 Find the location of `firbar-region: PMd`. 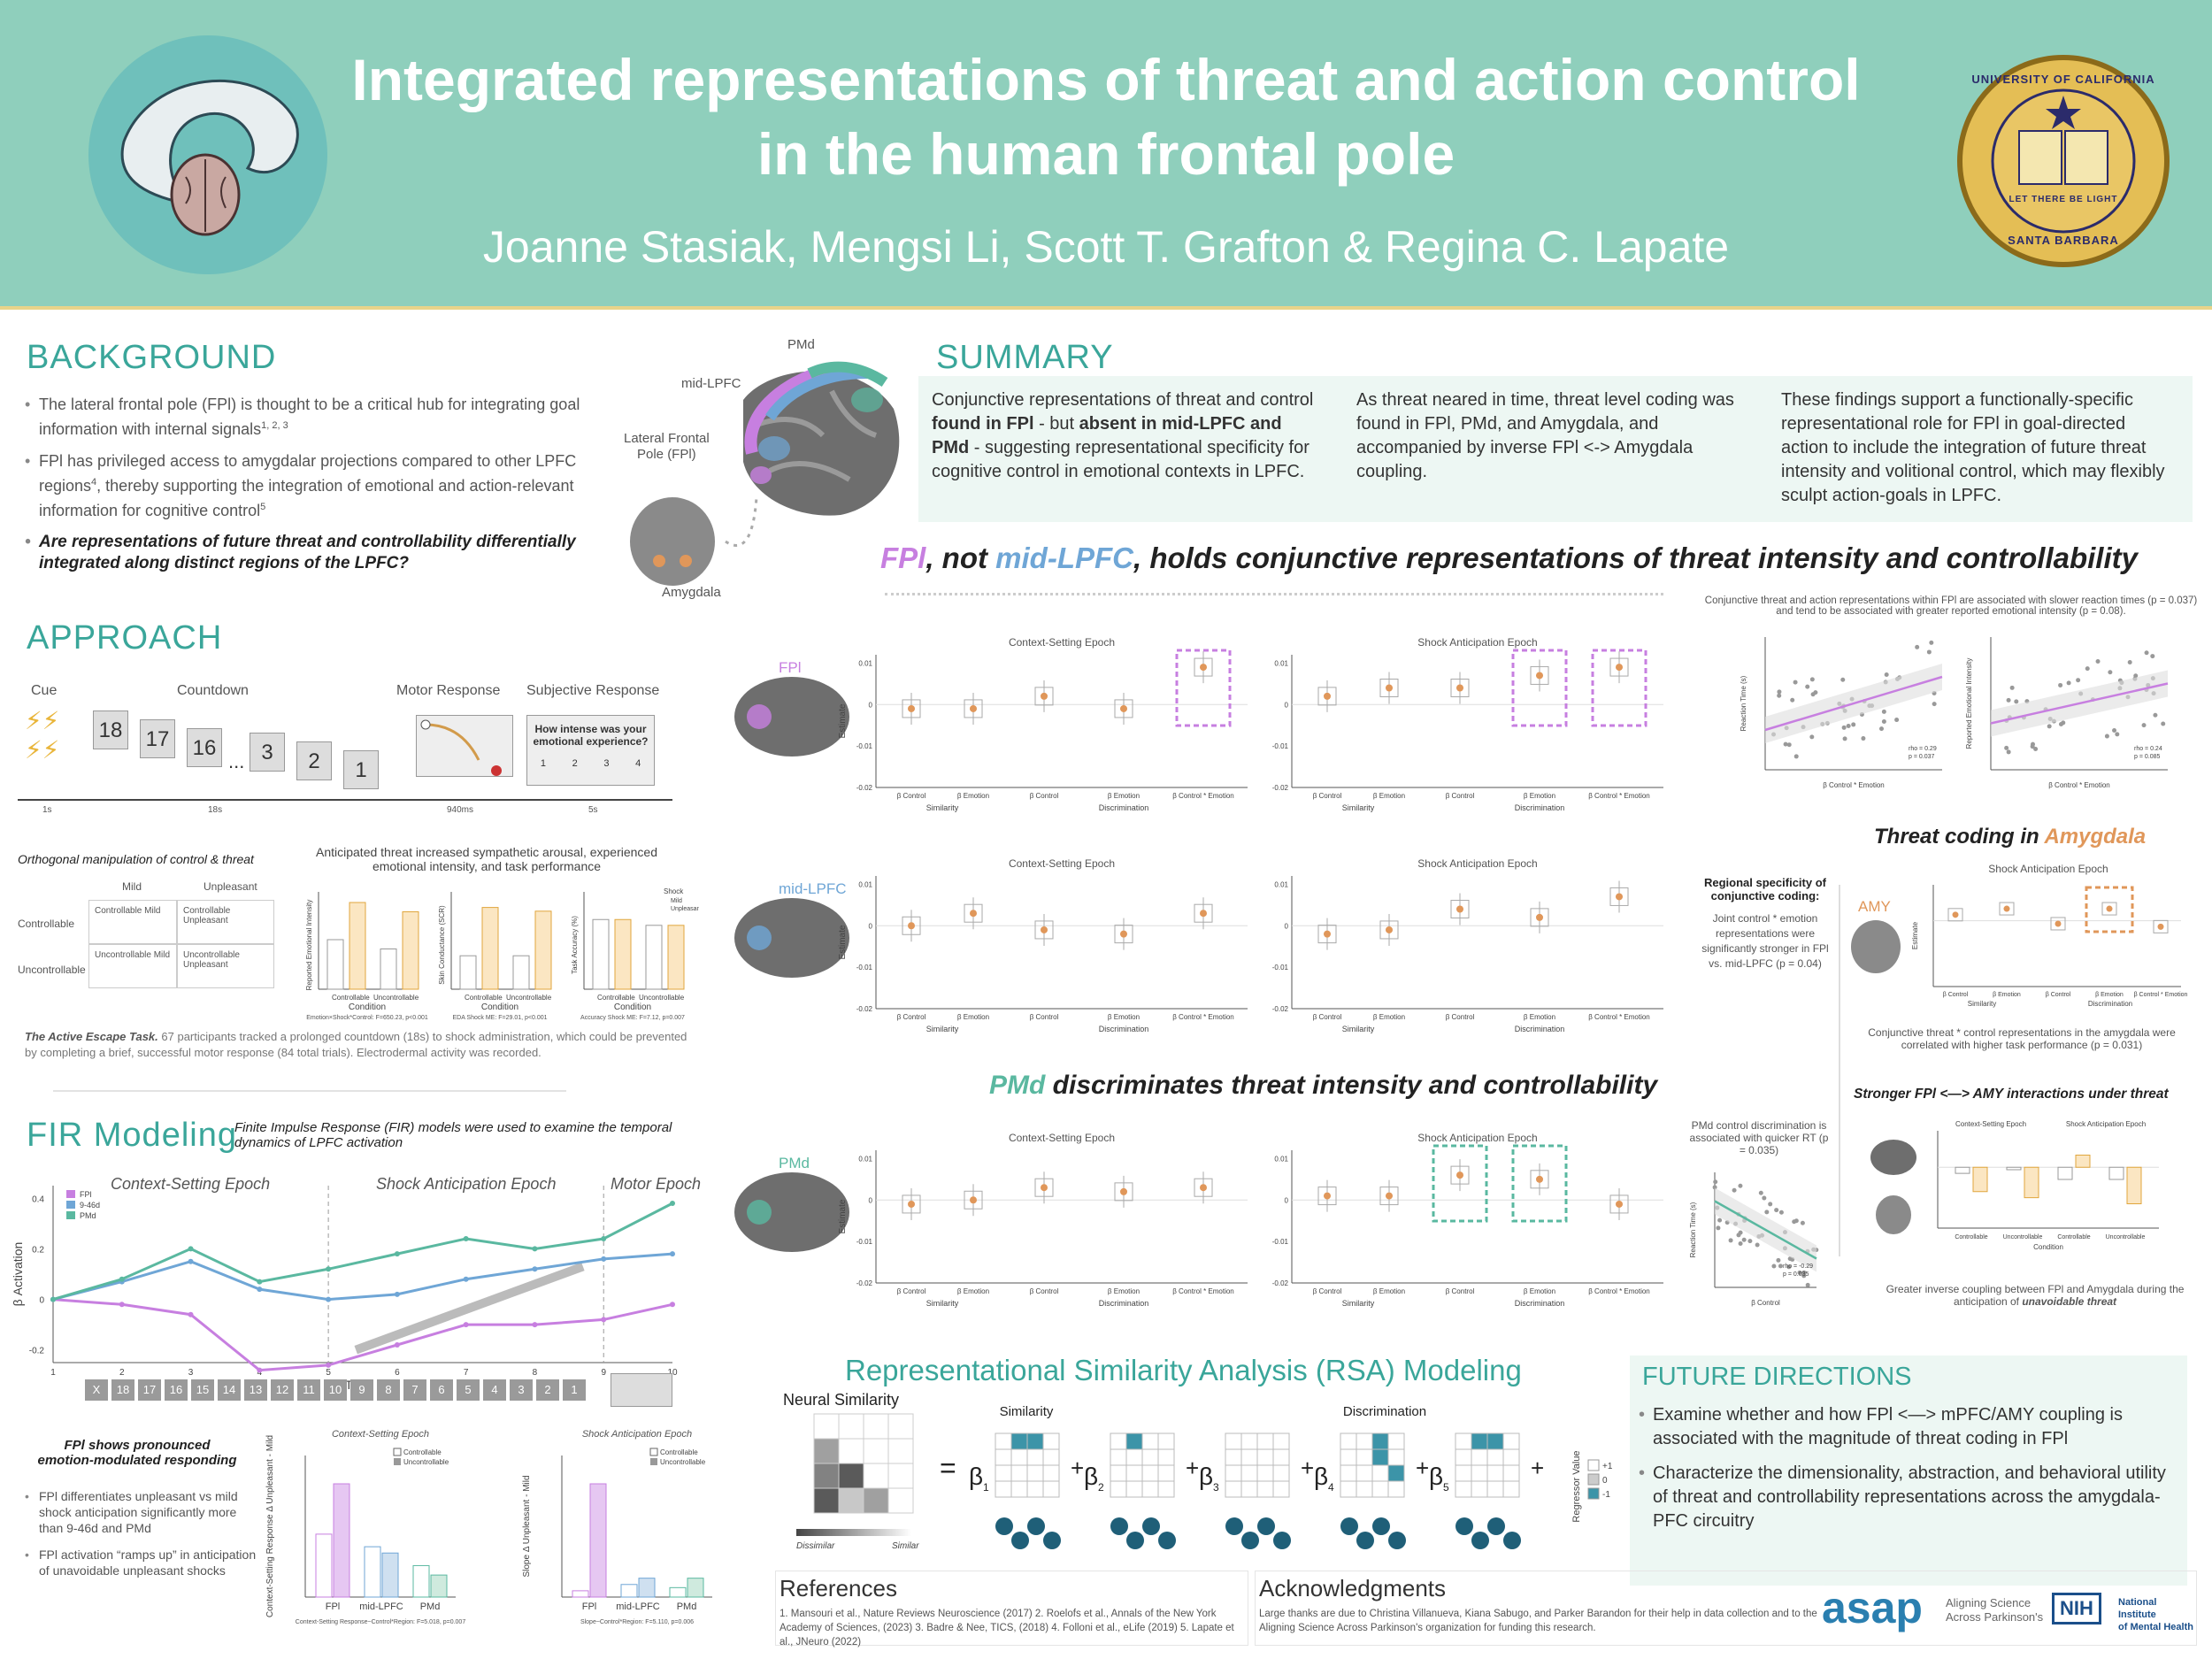

firbar-region: PMd is located at coordinates (431, 1607).